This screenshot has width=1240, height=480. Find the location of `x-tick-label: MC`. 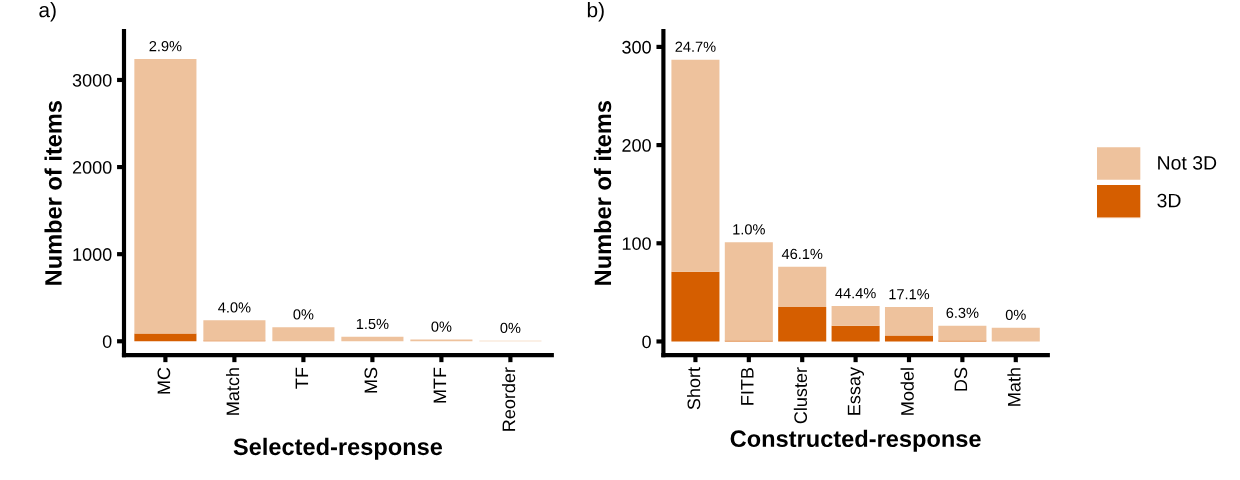

x-tick-label: MC is located at coordinates (164, 380).